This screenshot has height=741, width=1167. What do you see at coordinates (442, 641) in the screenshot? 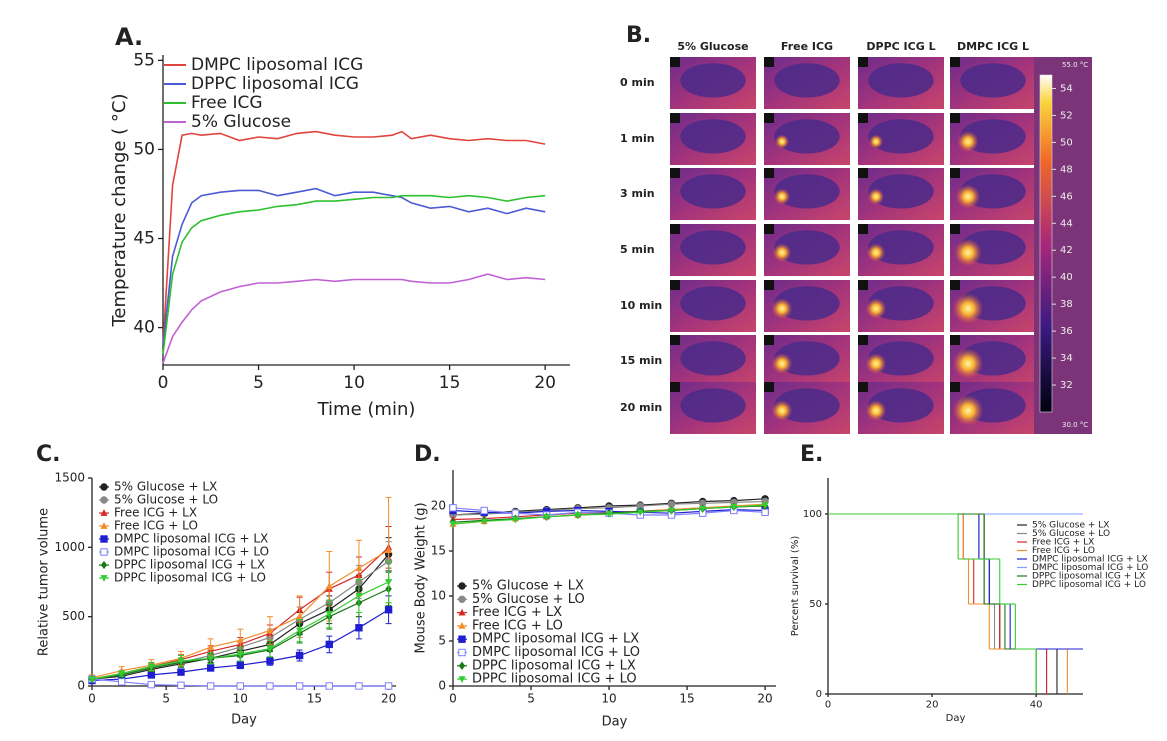
I see `y-tick-label: 5` at bounding box center [442, 641].